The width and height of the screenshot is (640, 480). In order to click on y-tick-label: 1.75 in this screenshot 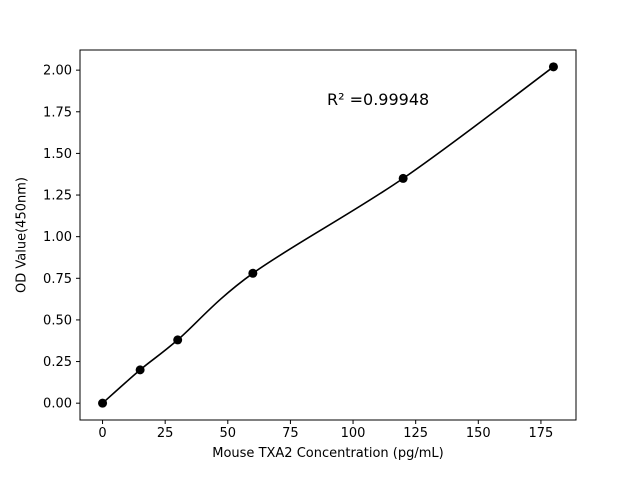, I will do `click(57, 112)`.